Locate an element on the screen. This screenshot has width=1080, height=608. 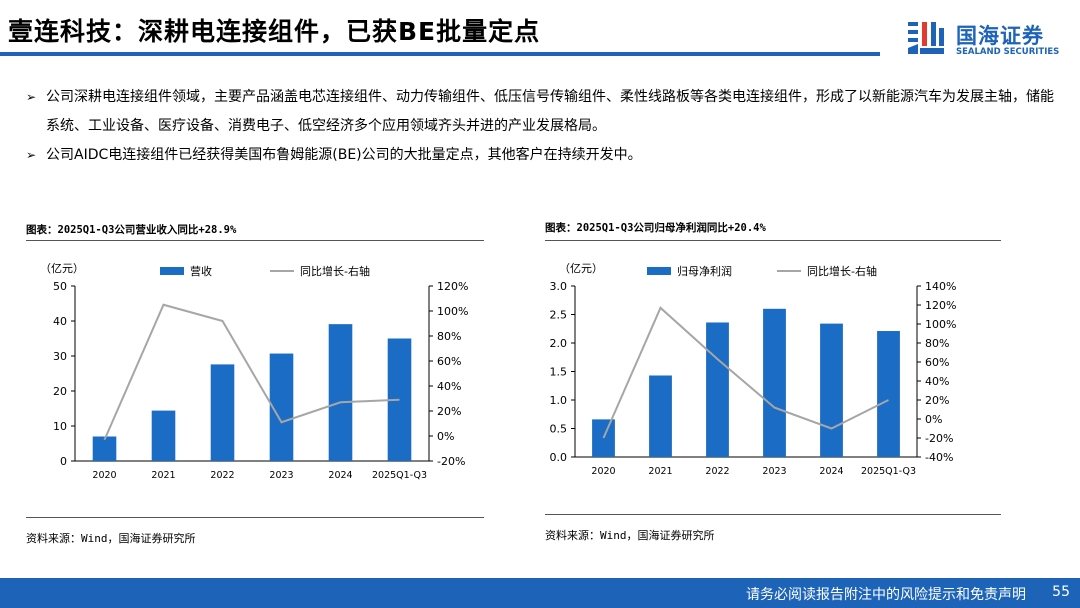
left-axis-tick-label: 0.5 is located at coordinates (559, 429).